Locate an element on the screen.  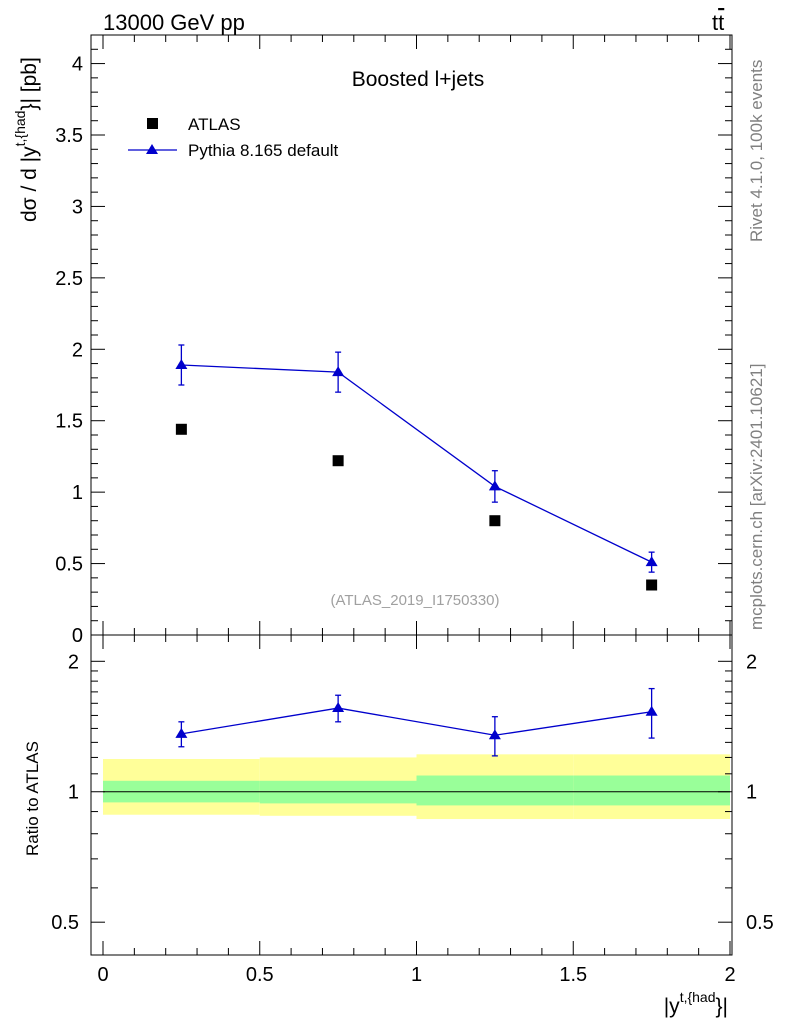
x-tick-label: 1 is located at coordinates (416, 975).